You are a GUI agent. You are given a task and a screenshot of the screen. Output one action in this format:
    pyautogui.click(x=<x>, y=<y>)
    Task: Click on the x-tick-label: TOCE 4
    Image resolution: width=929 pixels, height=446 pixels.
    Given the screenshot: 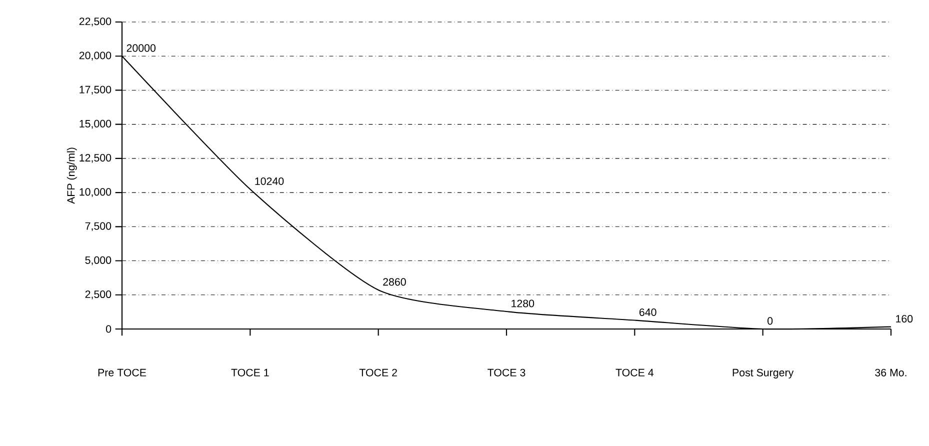 What is the action you would take?
    pyautogui.click(x=635, y=372)
    